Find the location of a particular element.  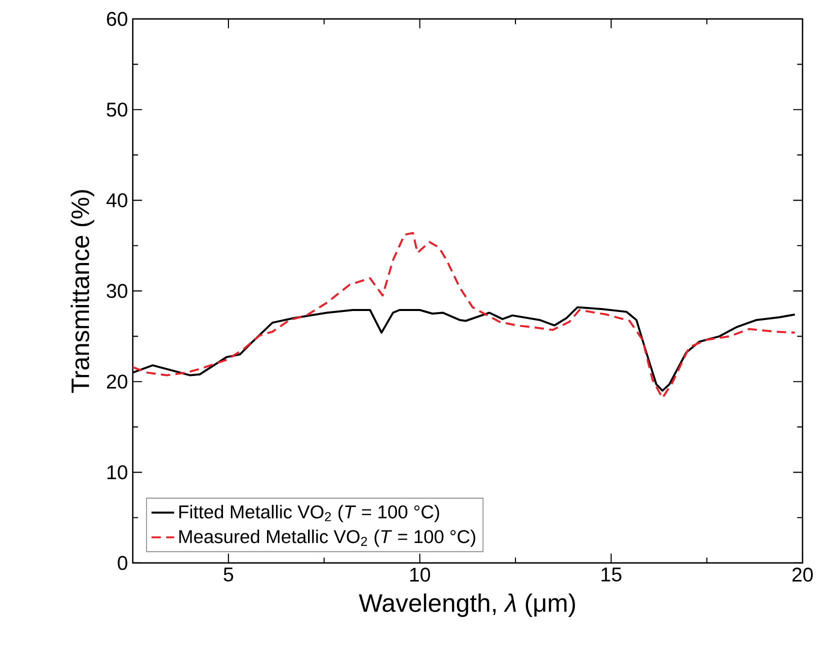

y-tick-label: 0 is located at coordinates (123, 563).